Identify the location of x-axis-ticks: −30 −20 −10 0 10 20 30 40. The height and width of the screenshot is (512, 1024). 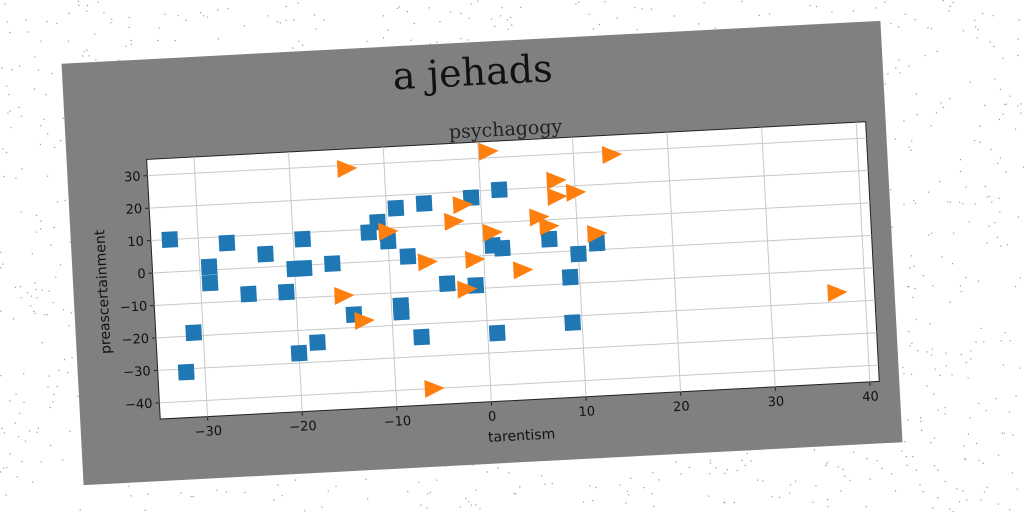
(536, 410).